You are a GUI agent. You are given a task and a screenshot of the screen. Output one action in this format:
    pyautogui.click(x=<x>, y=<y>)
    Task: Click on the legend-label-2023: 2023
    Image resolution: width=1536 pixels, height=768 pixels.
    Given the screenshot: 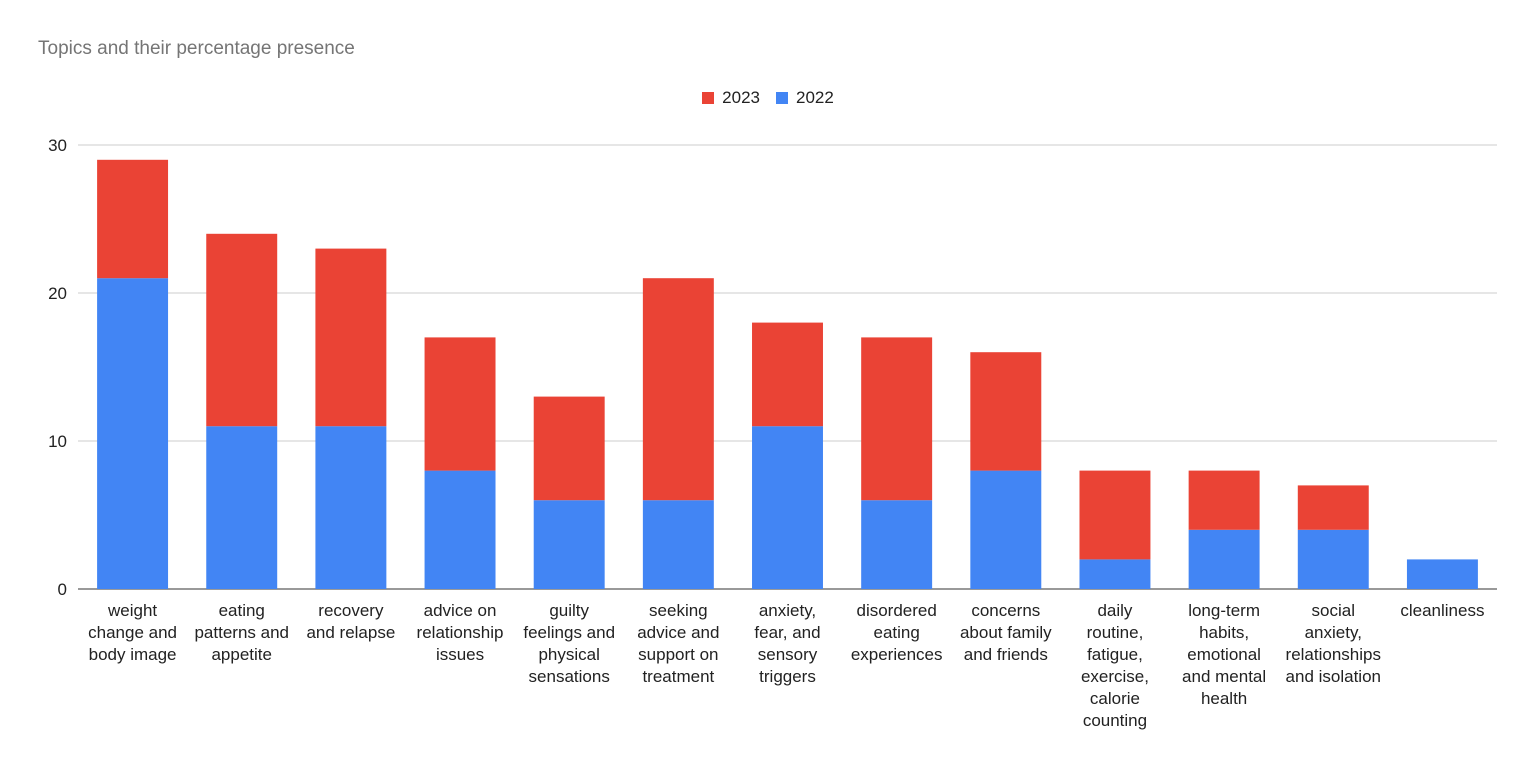 What is the action you would take?
    pyautogui.click(x=741, y=97)
    